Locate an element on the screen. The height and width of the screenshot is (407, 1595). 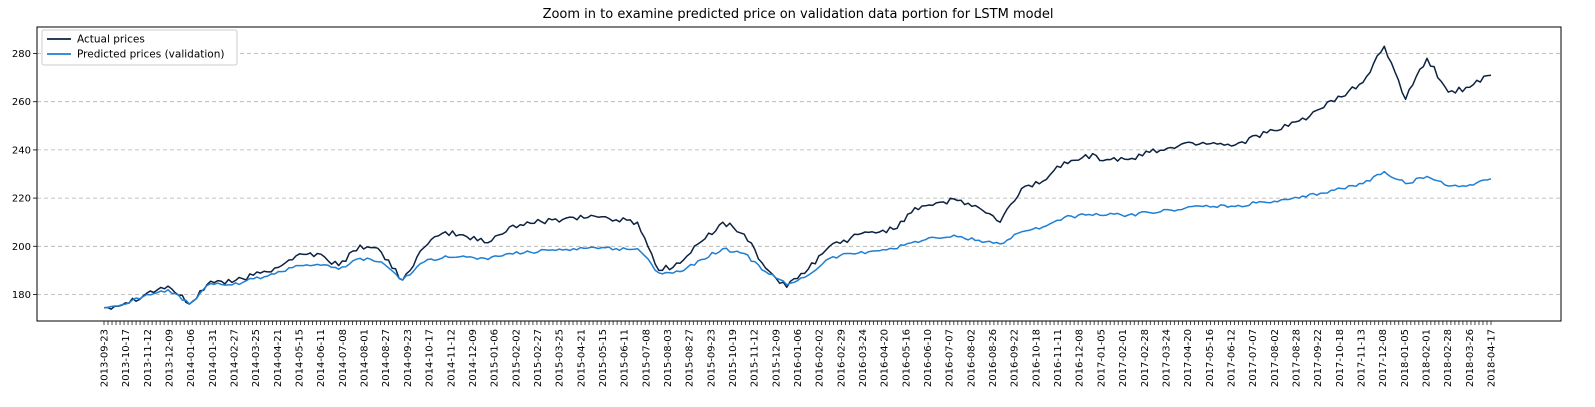
x-tick-label: 2016-09-22 is located at coordinates (1015, 358).